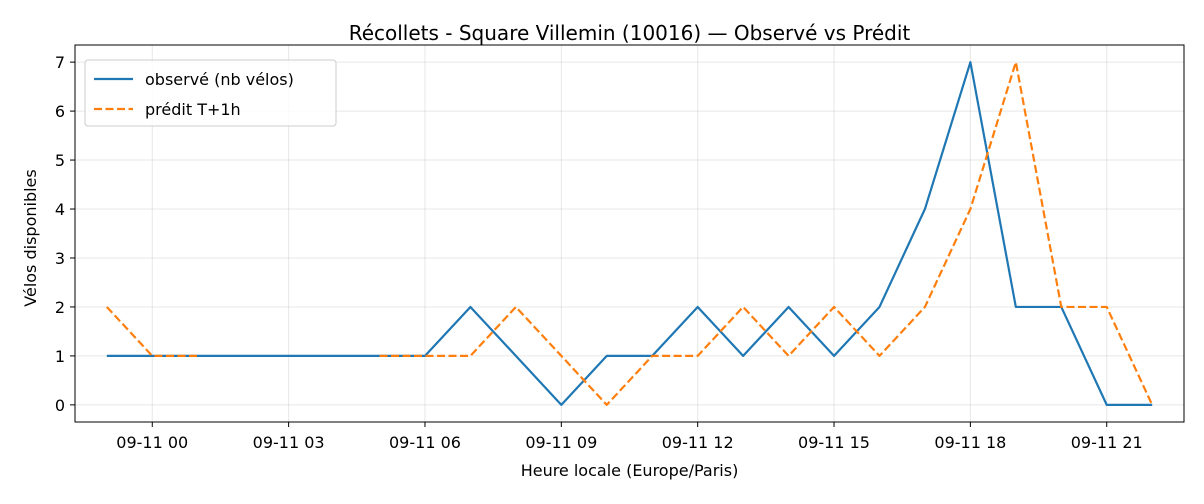 The width and height of the screenshot is (1204, 504). What do you see at coordinates (65, 234) in the screenshot?
I see `y-axis: 0 1 2 3 4 5 6 7` at bounding box center [65, 234].